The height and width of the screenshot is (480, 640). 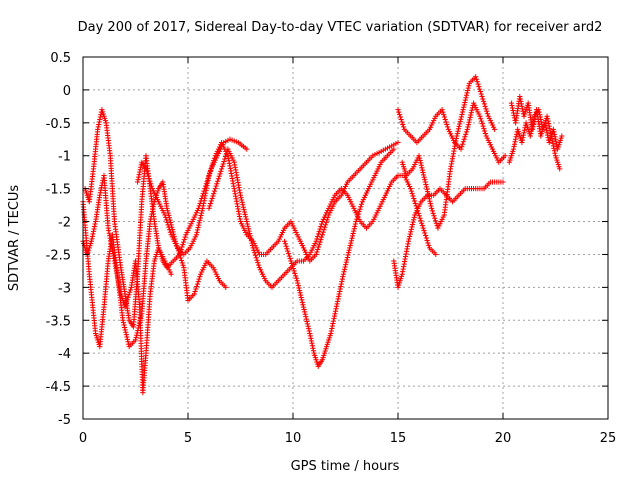 What do you see at coordinates (608, 438) in the screenshot?
I see `x-tick-label: 25` at bounding box center [608, 438].